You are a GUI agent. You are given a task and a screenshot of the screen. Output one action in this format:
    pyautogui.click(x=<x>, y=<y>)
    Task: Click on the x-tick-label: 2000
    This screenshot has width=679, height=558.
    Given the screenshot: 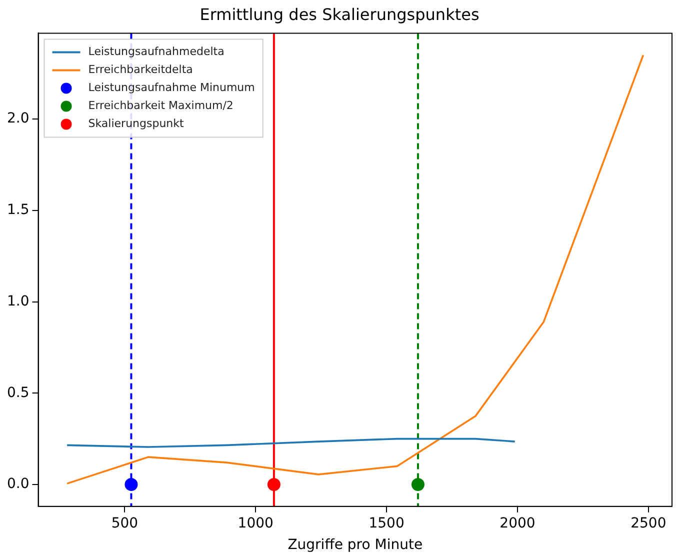 What is the action you would take?
    pyautogui.click(x=518, y=523)
    